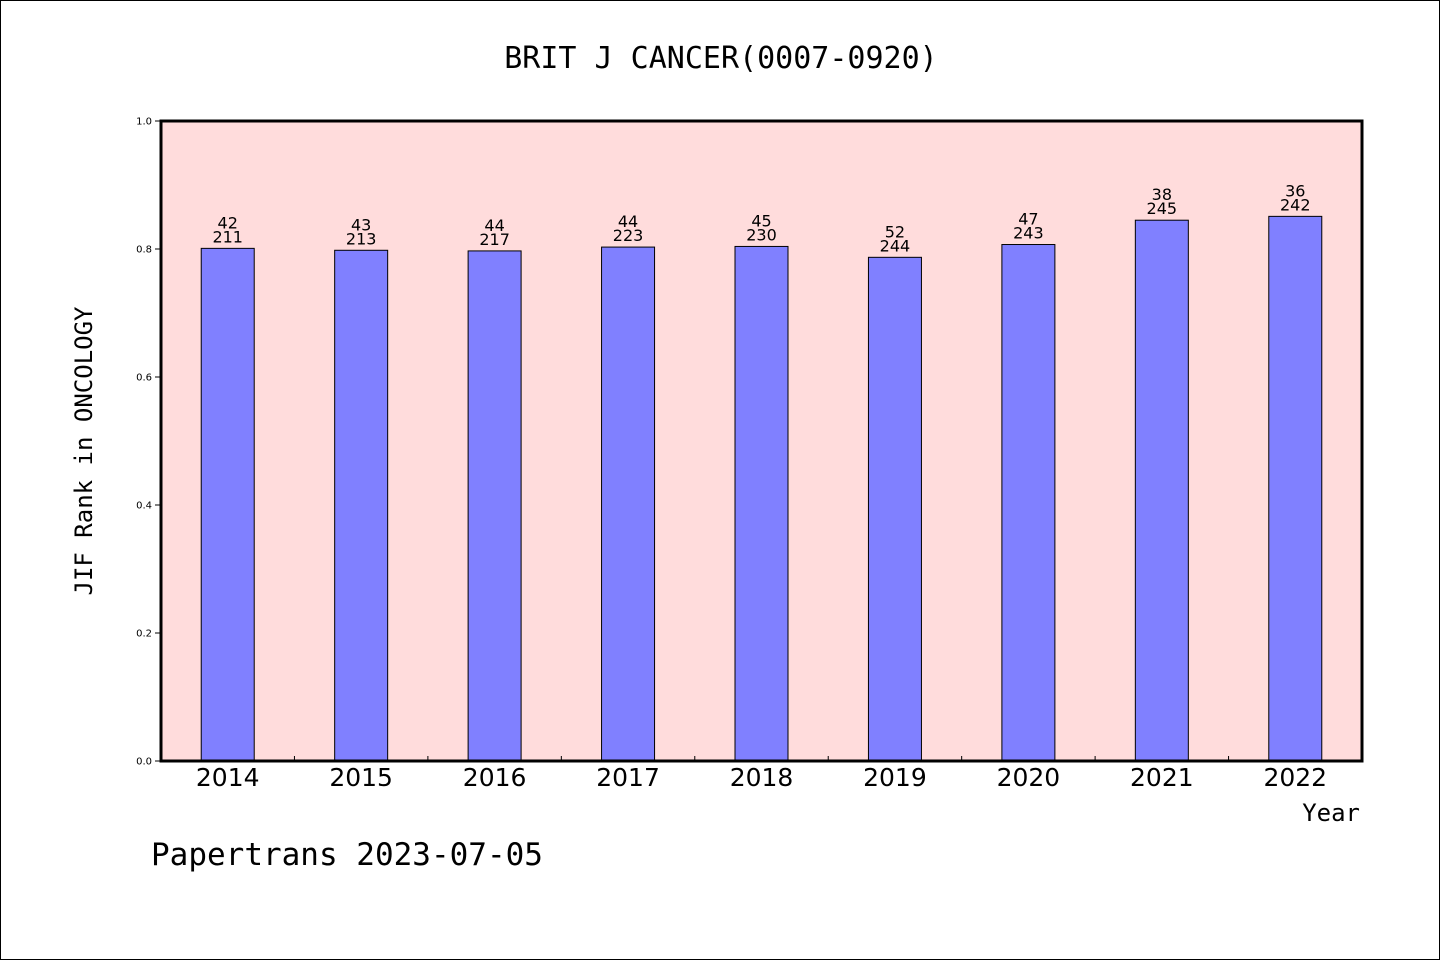  Describe the element at coordinates (228, 777) in the screenshot. I see `x-tick-label: 2014` at that location.